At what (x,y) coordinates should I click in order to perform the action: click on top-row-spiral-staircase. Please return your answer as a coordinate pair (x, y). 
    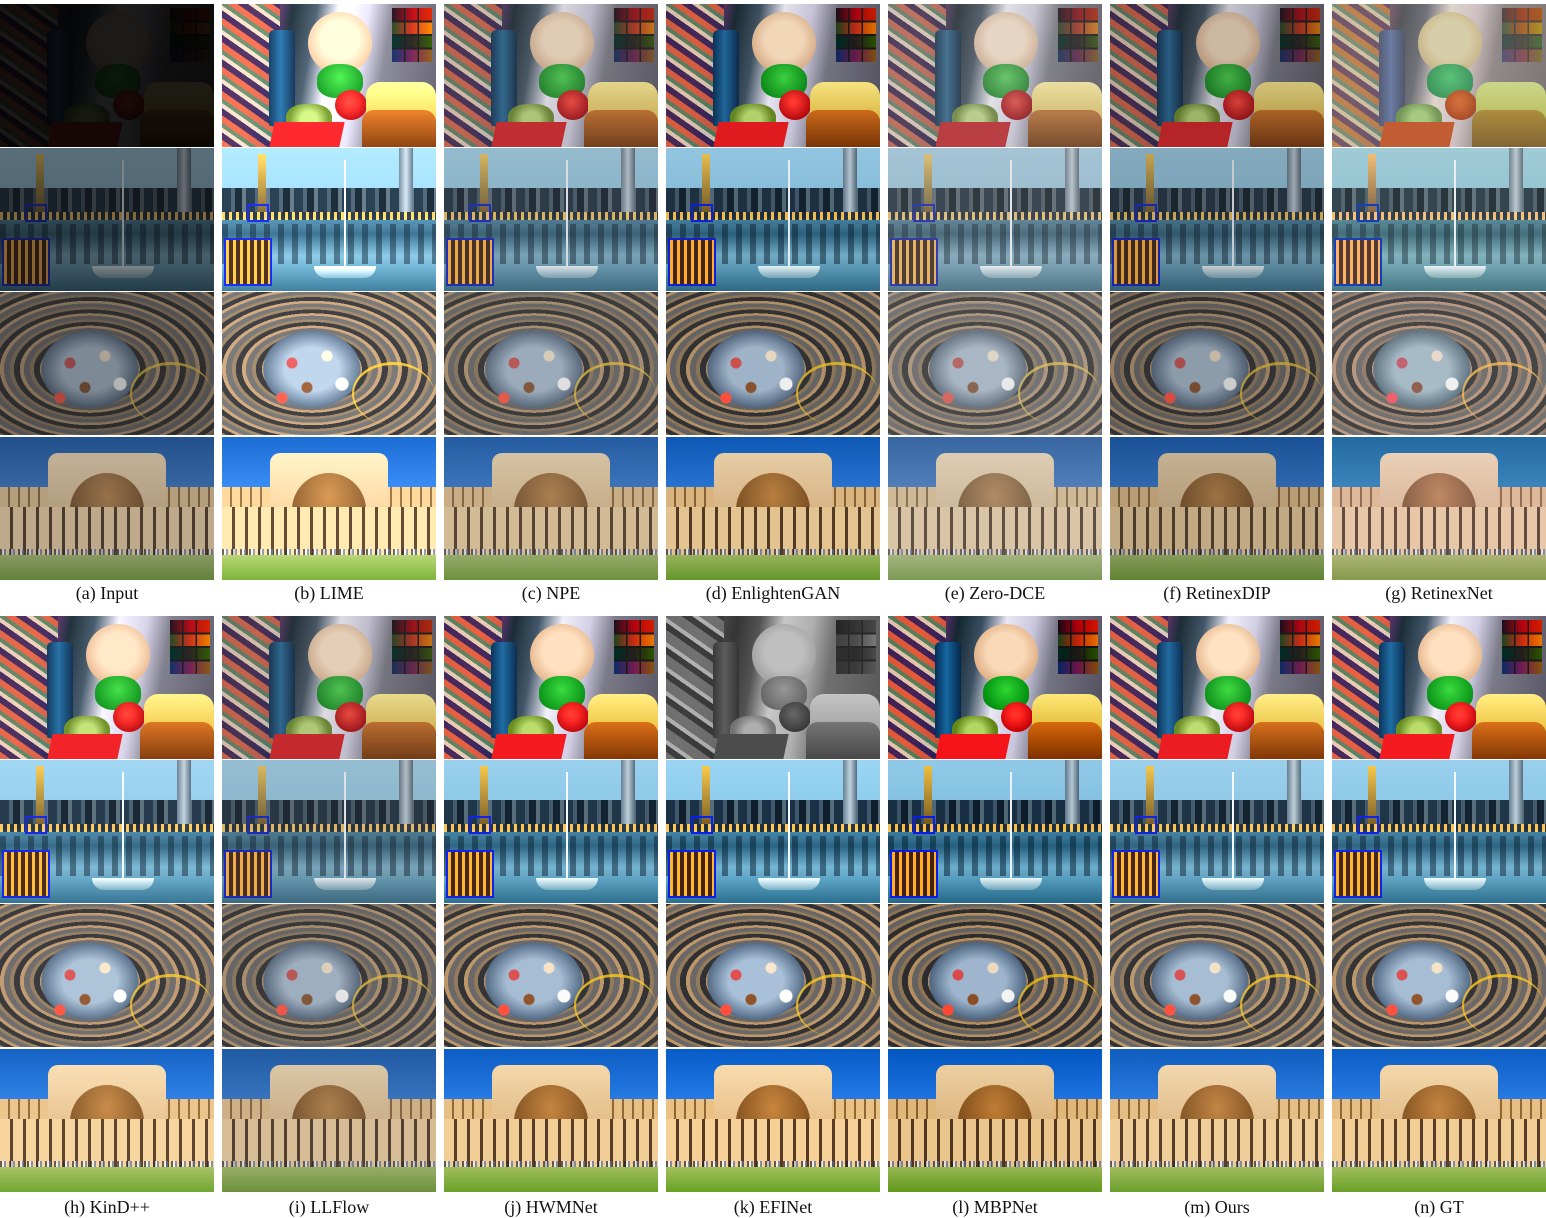
    Looking at the image, I should click on (773, 363).